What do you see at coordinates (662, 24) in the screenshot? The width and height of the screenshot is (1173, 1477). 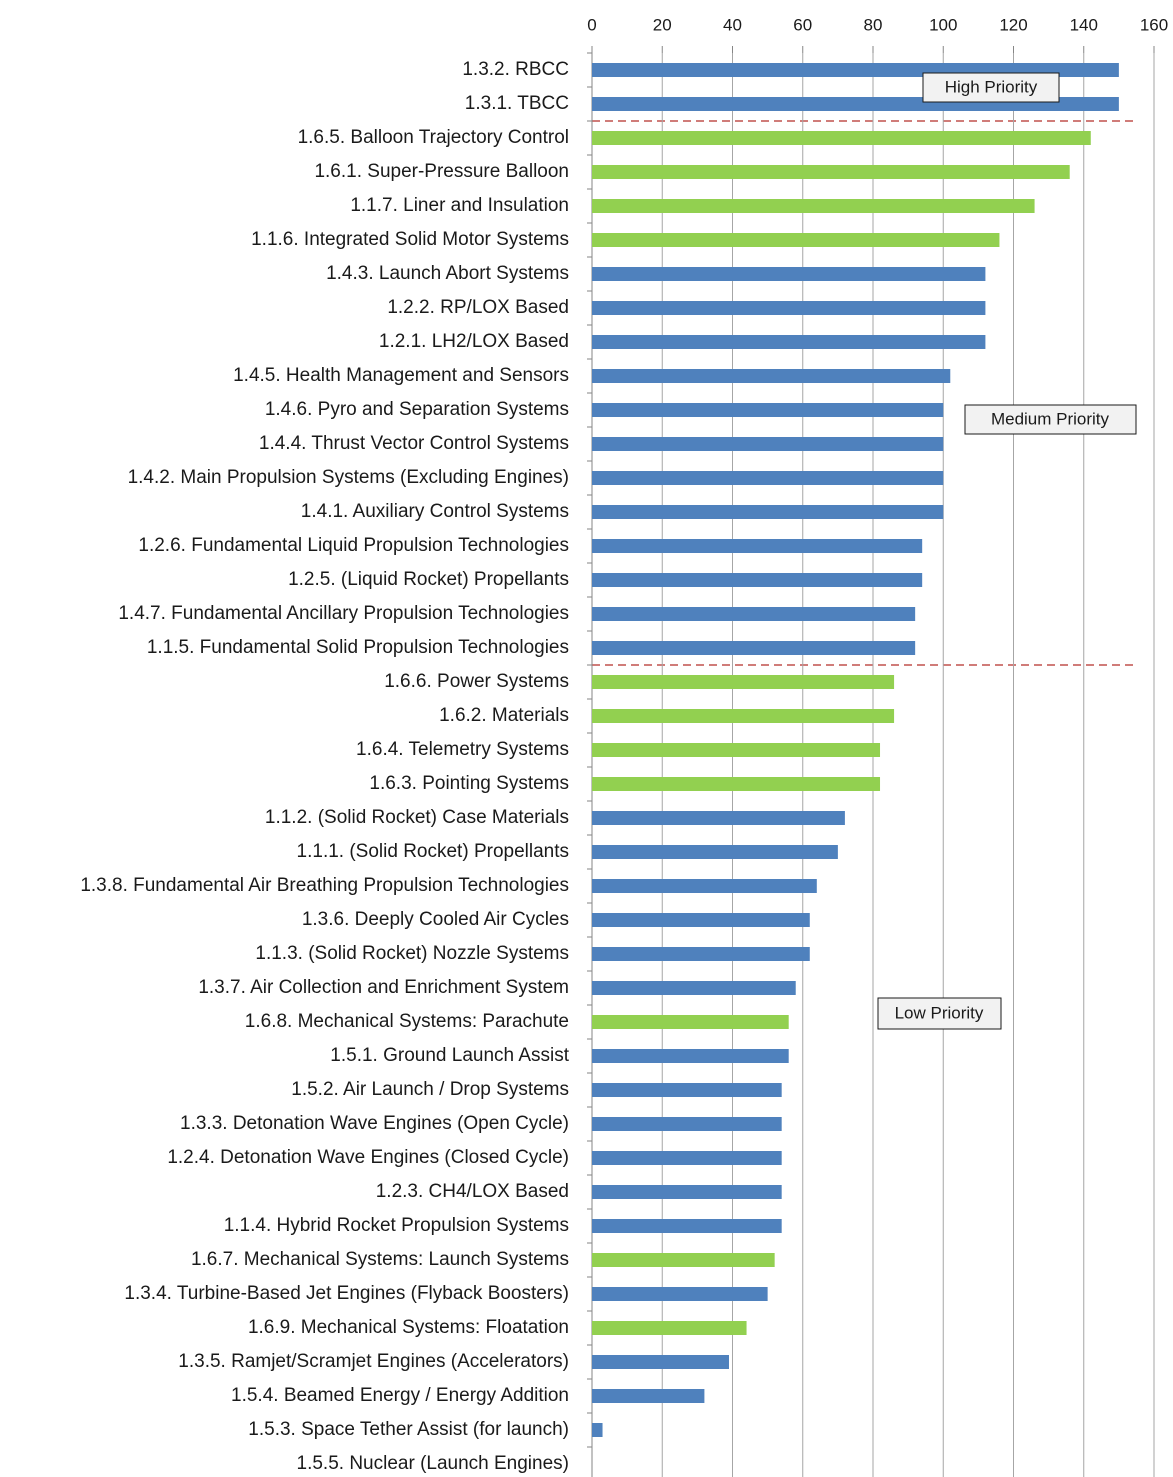 I see `x-tick-label: 20` at bounding box center [662, 24].